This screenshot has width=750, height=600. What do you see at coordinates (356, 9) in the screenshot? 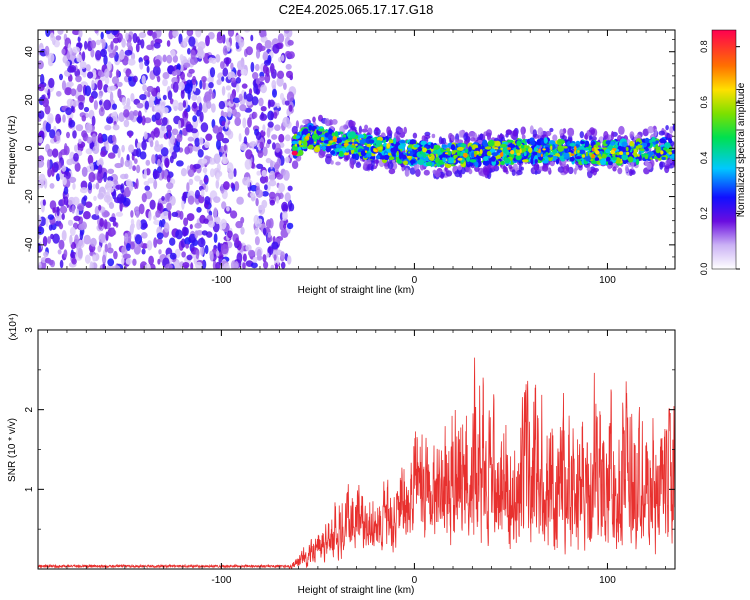
I see `chart-title: C2E4.2025.065.17.17.G18` at bounding box center [356, 9].